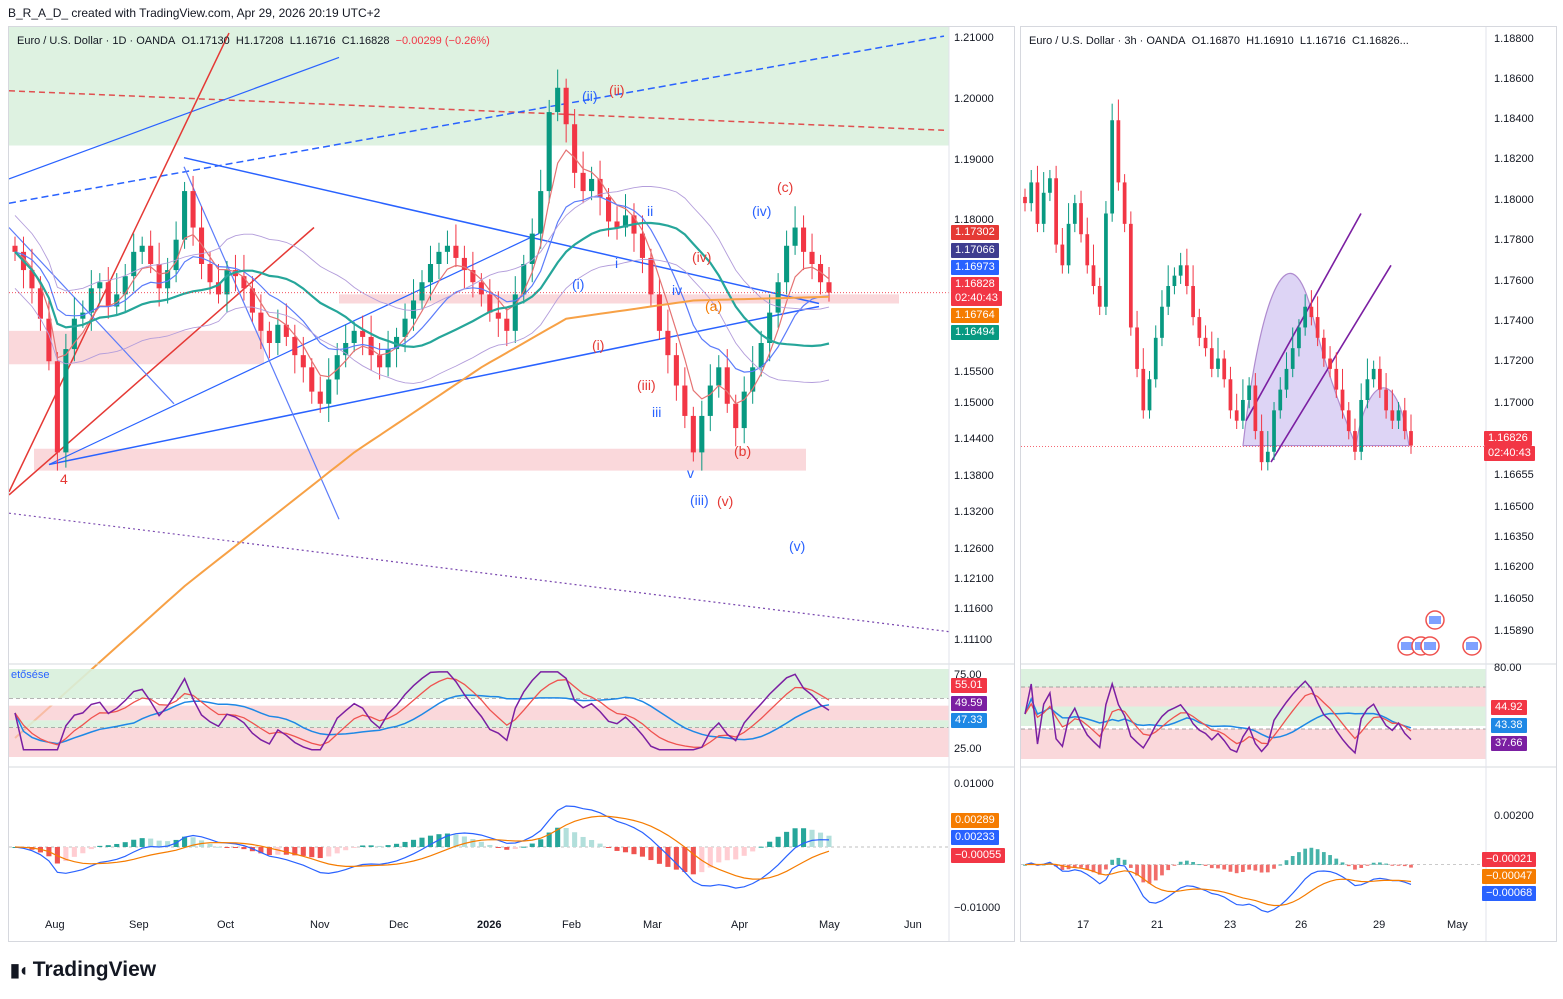  I want to click on trendline-blue-upper, so click(174, 118).